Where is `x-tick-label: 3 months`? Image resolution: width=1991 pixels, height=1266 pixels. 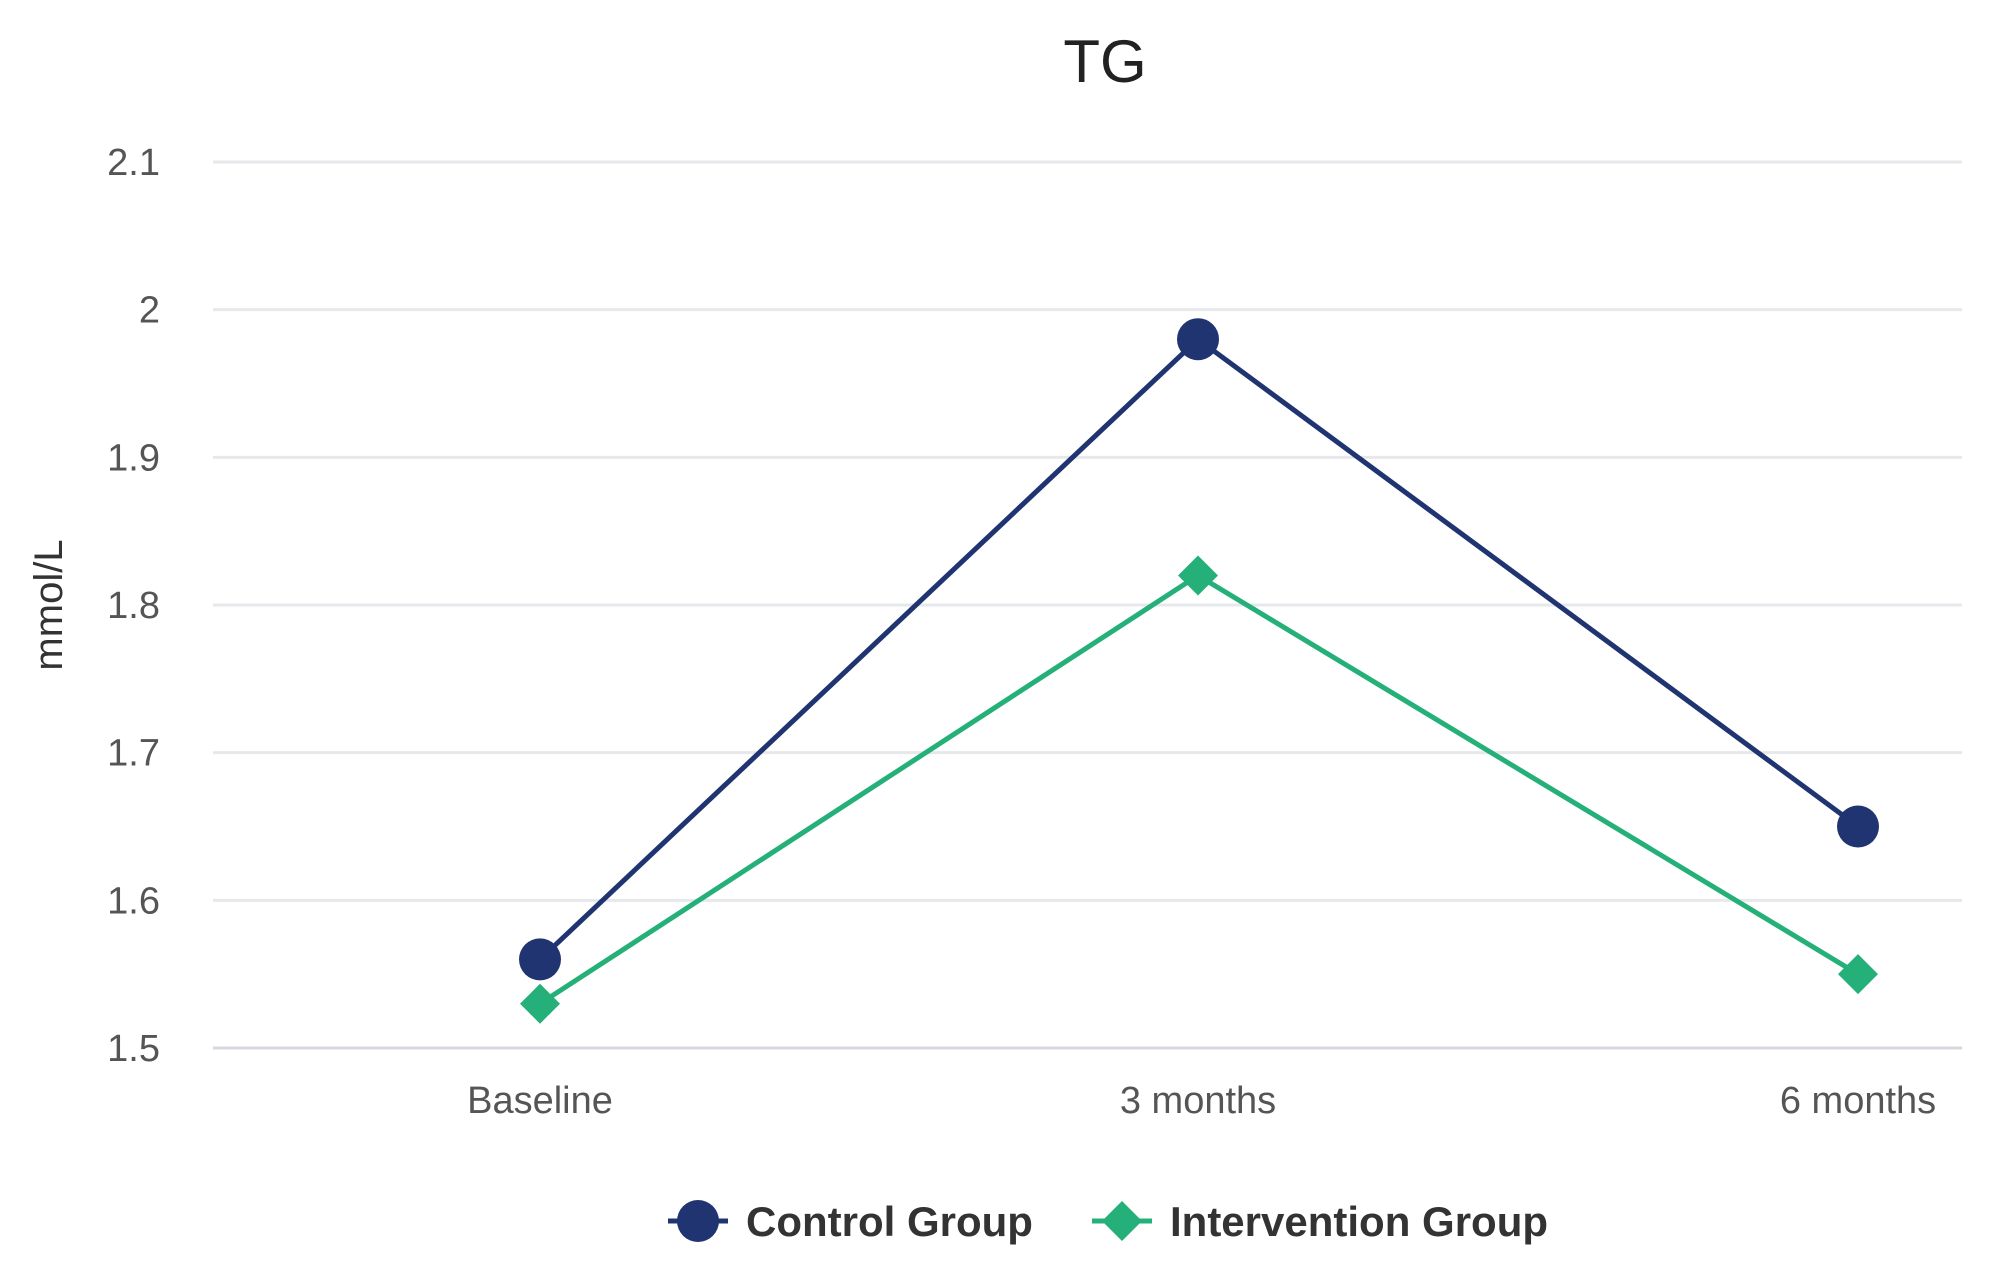
x-tick-label: 3 months is located at coordinates (1198, 1101).